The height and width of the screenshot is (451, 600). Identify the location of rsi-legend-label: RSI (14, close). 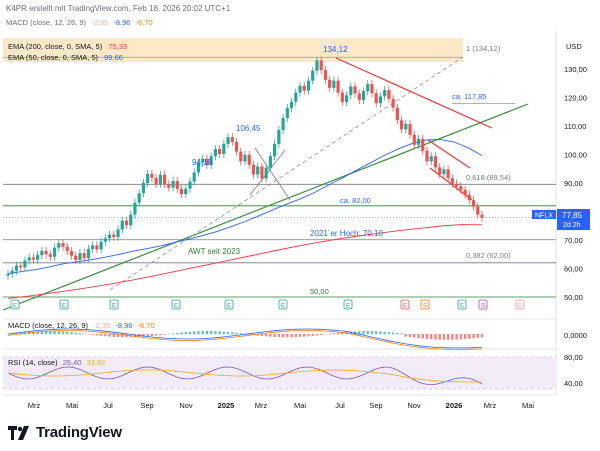
(33, 362).